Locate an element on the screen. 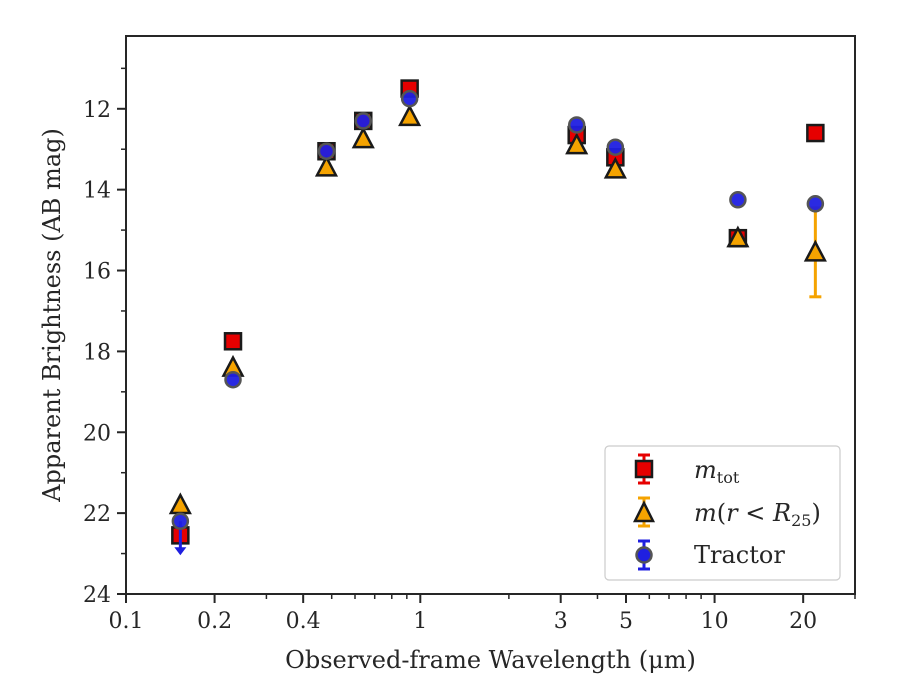  x-tick-label: 5 is located at coordinates (626, 621).